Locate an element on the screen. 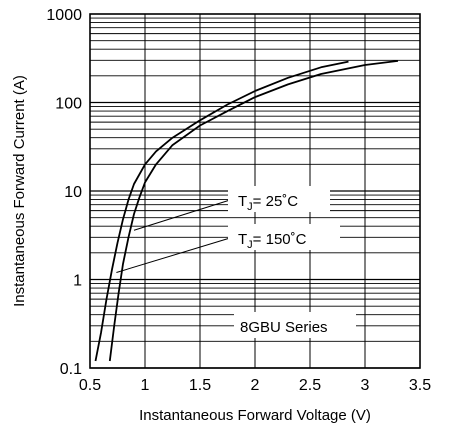 This screenshot has width=456, height=436. annotation-tj-25c-subscript: J is located at coordinates (250, 207).